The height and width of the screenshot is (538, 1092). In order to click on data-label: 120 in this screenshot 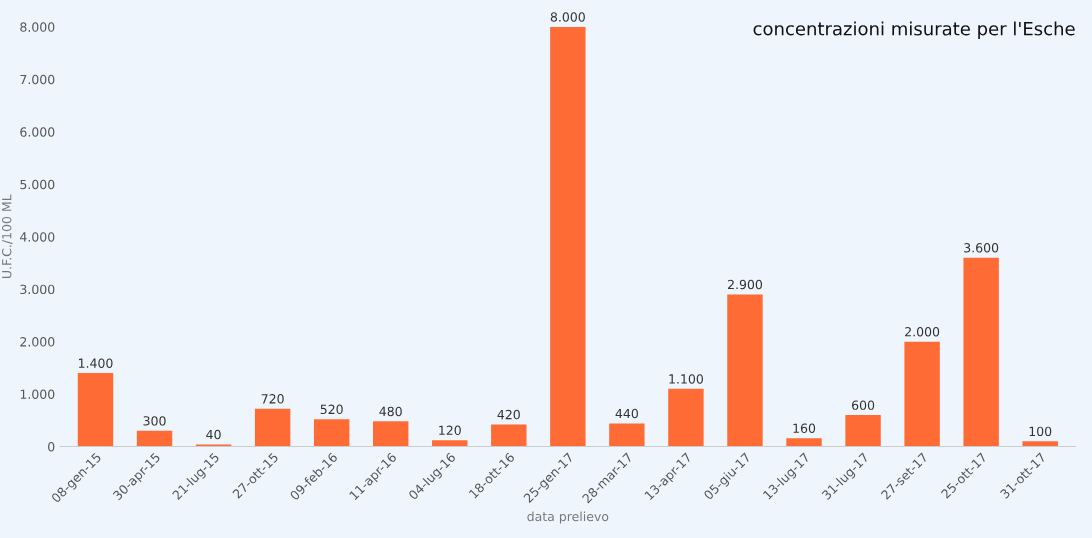, I will do `click(450, 430)`.